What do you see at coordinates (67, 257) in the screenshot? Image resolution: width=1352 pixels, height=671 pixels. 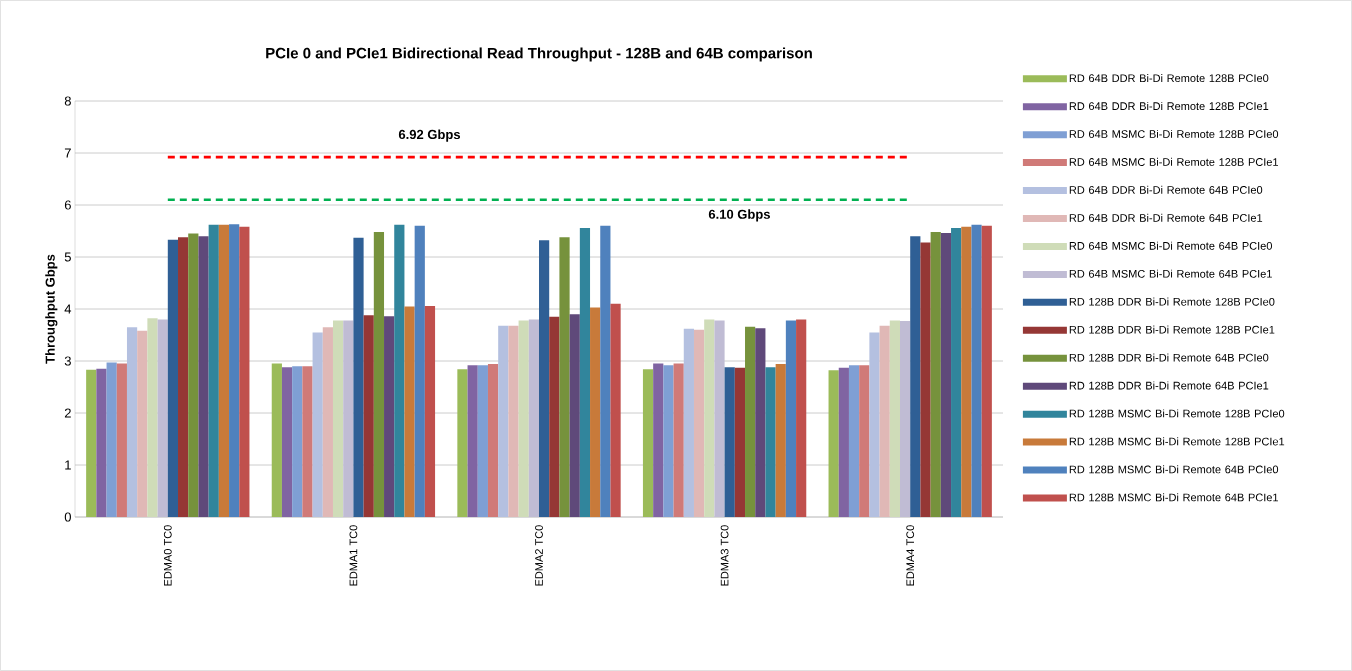 I see `y-tick-label: 5` at bounding box center [67, 257].